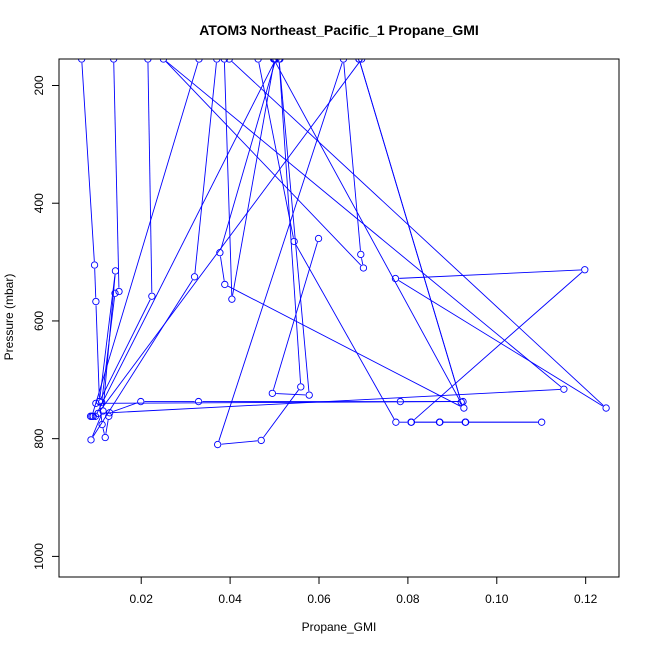 The width and height of the screenshot is (650, 650). What do you see at coordinates (39, 85) in the screenshot?
I see `y-tick-label: 200` at bounding box center [39, 85].